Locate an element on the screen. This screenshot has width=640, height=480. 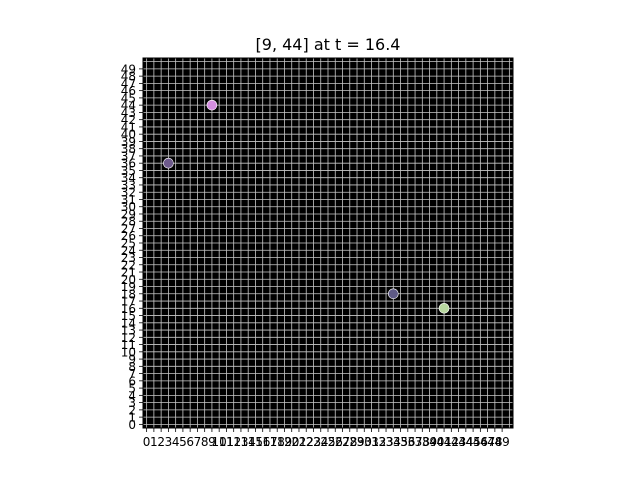
y-tick-label: 30 is located at coordinates (128, 207).